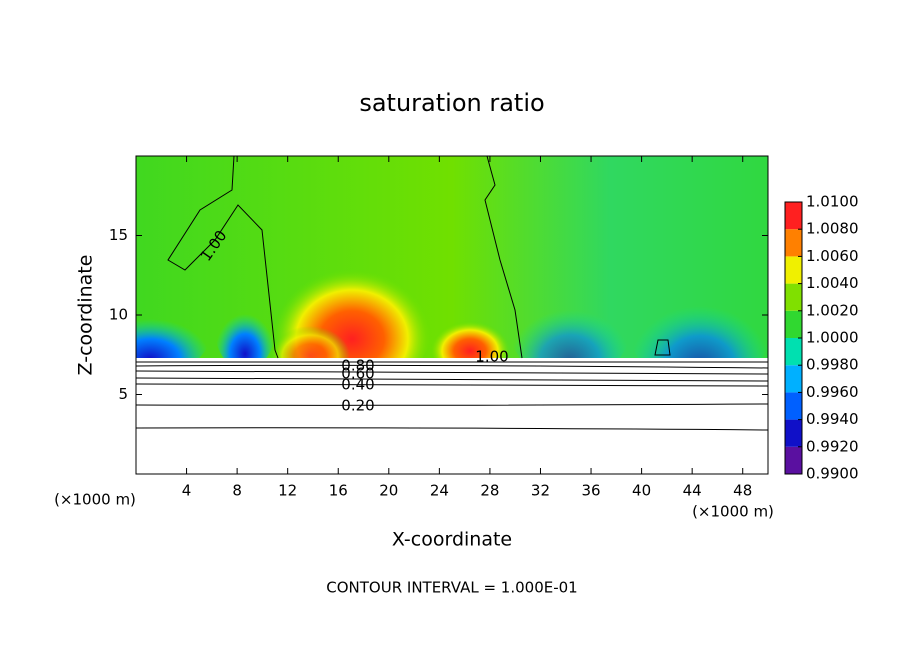 This screenshot has height=658, width=904. What do you see at coordinates (123, 394) in the screenshot?
I see `y-tick-label: 5` at bounding box center [123, 394].